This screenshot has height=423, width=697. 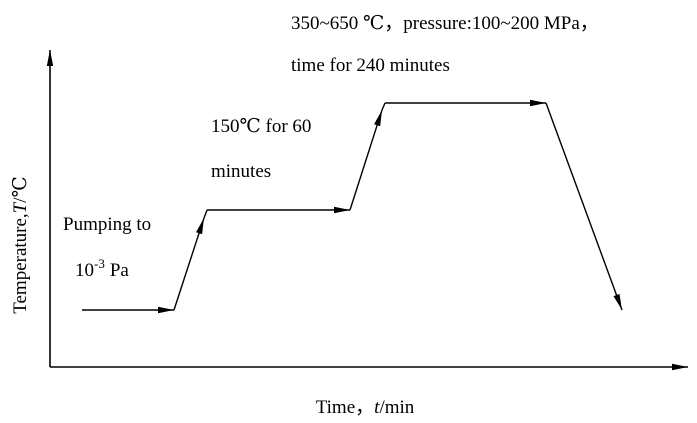 What do you see at coordinates (345, 407) in the screenshot?
I see `x-label-prefix: Time，` at bounding box center [345, 407].